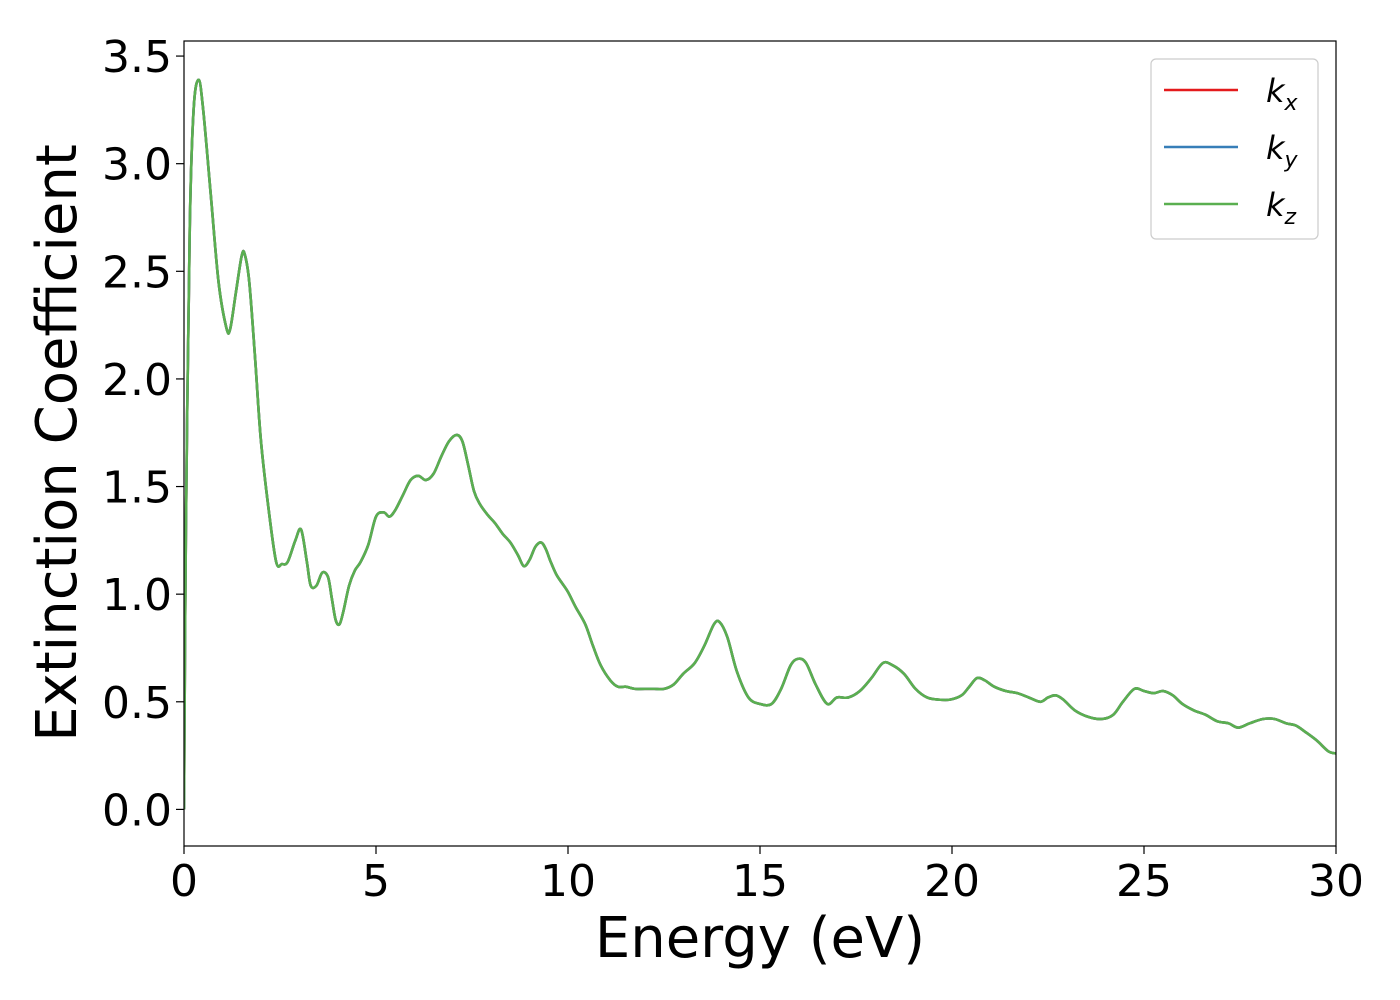 The image size is (1400, 1000). What do you see at coordinates (137, 703) in the screenshot?
I see `y-tick-label: 0.5` at bounding box center [137, 703].